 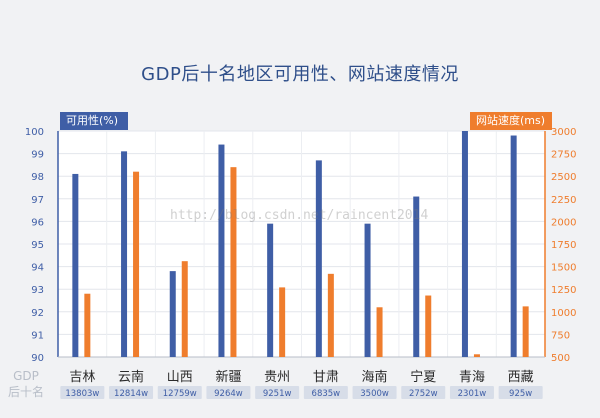 What do you see at coordinates (299, 215) in the screenshot?
I see `watermark: http://blog.csdn.net/raincent2014` at bounding box center [299, 215].